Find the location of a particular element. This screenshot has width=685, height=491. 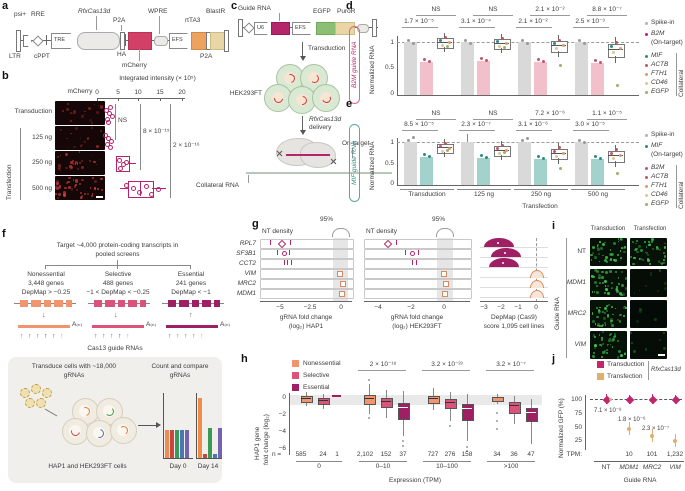

whisker is located at coordinates (615, 59).